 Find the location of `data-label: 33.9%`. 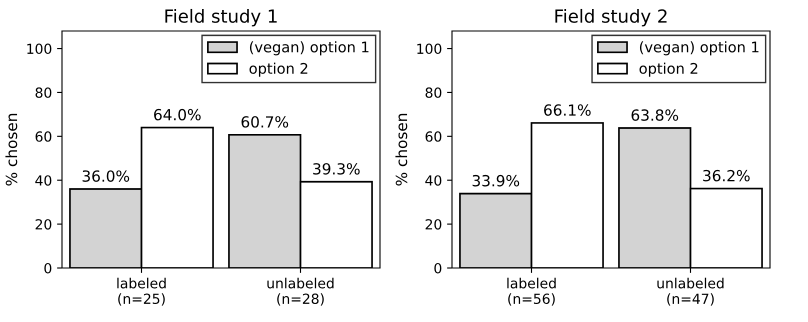

data-label: 33.9% is located at coordinates (496, 180).